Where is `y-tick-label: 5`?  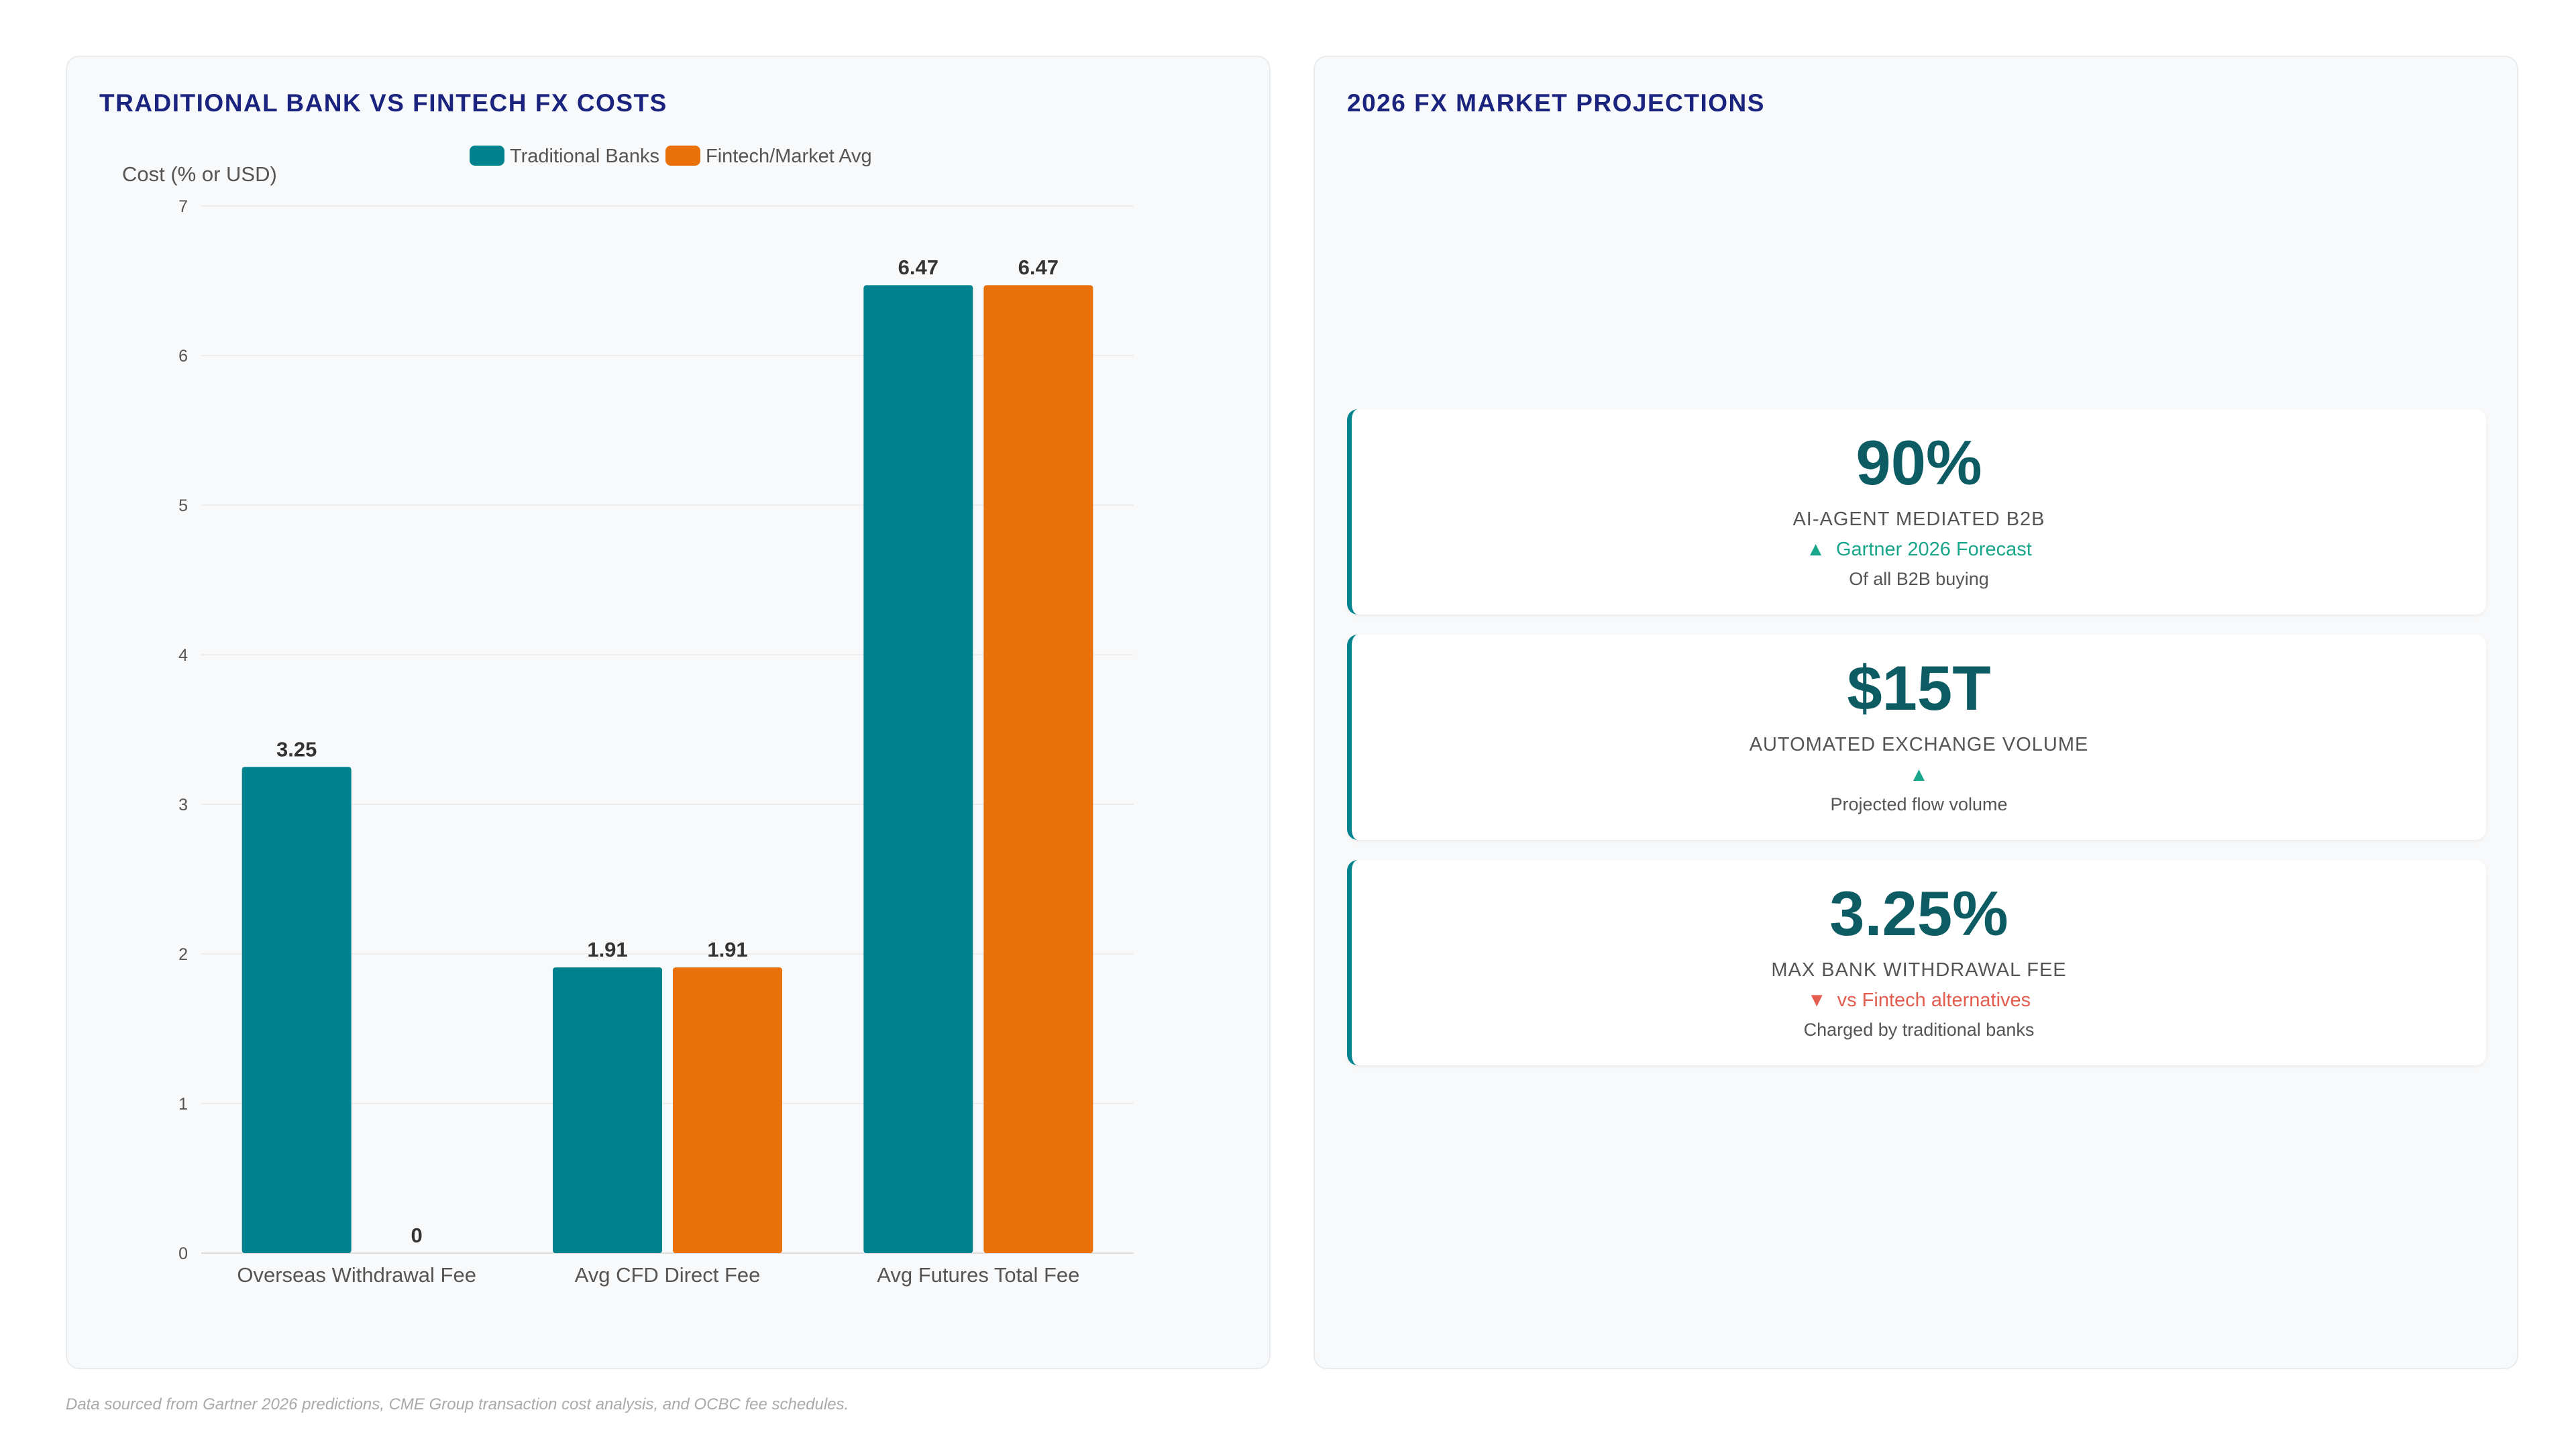
y-tick-label: 5 is located at coordinates (183, 505).